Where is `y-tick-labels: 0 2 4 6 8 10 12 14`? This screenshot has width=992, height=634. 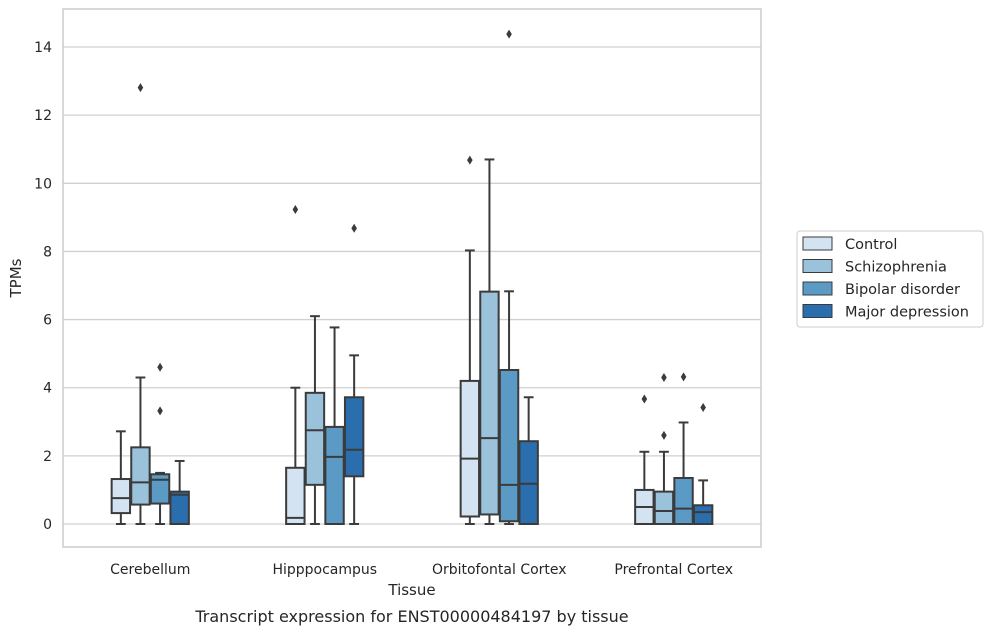 y-tick-labels: 0 2 4 6 8 10 12 14 is located at coordinates (43, 286).